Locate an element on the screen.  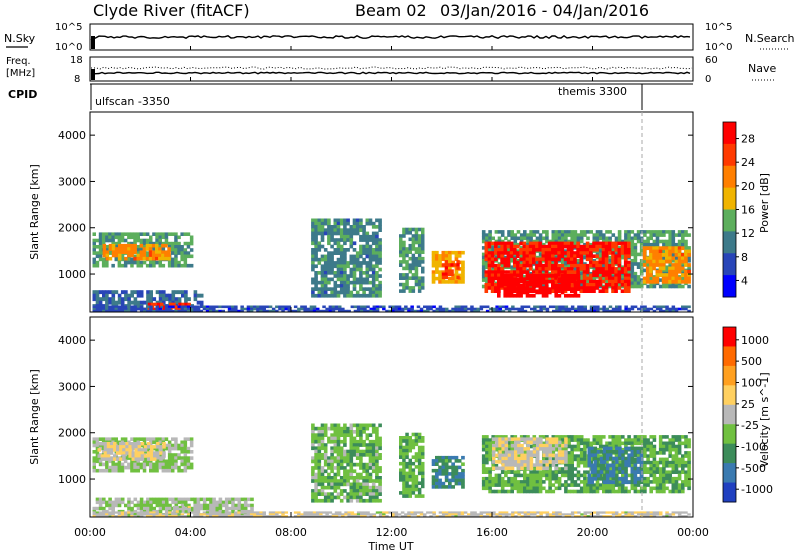
colorbar-tick-label: 16 is located at coordinates (748, 210).